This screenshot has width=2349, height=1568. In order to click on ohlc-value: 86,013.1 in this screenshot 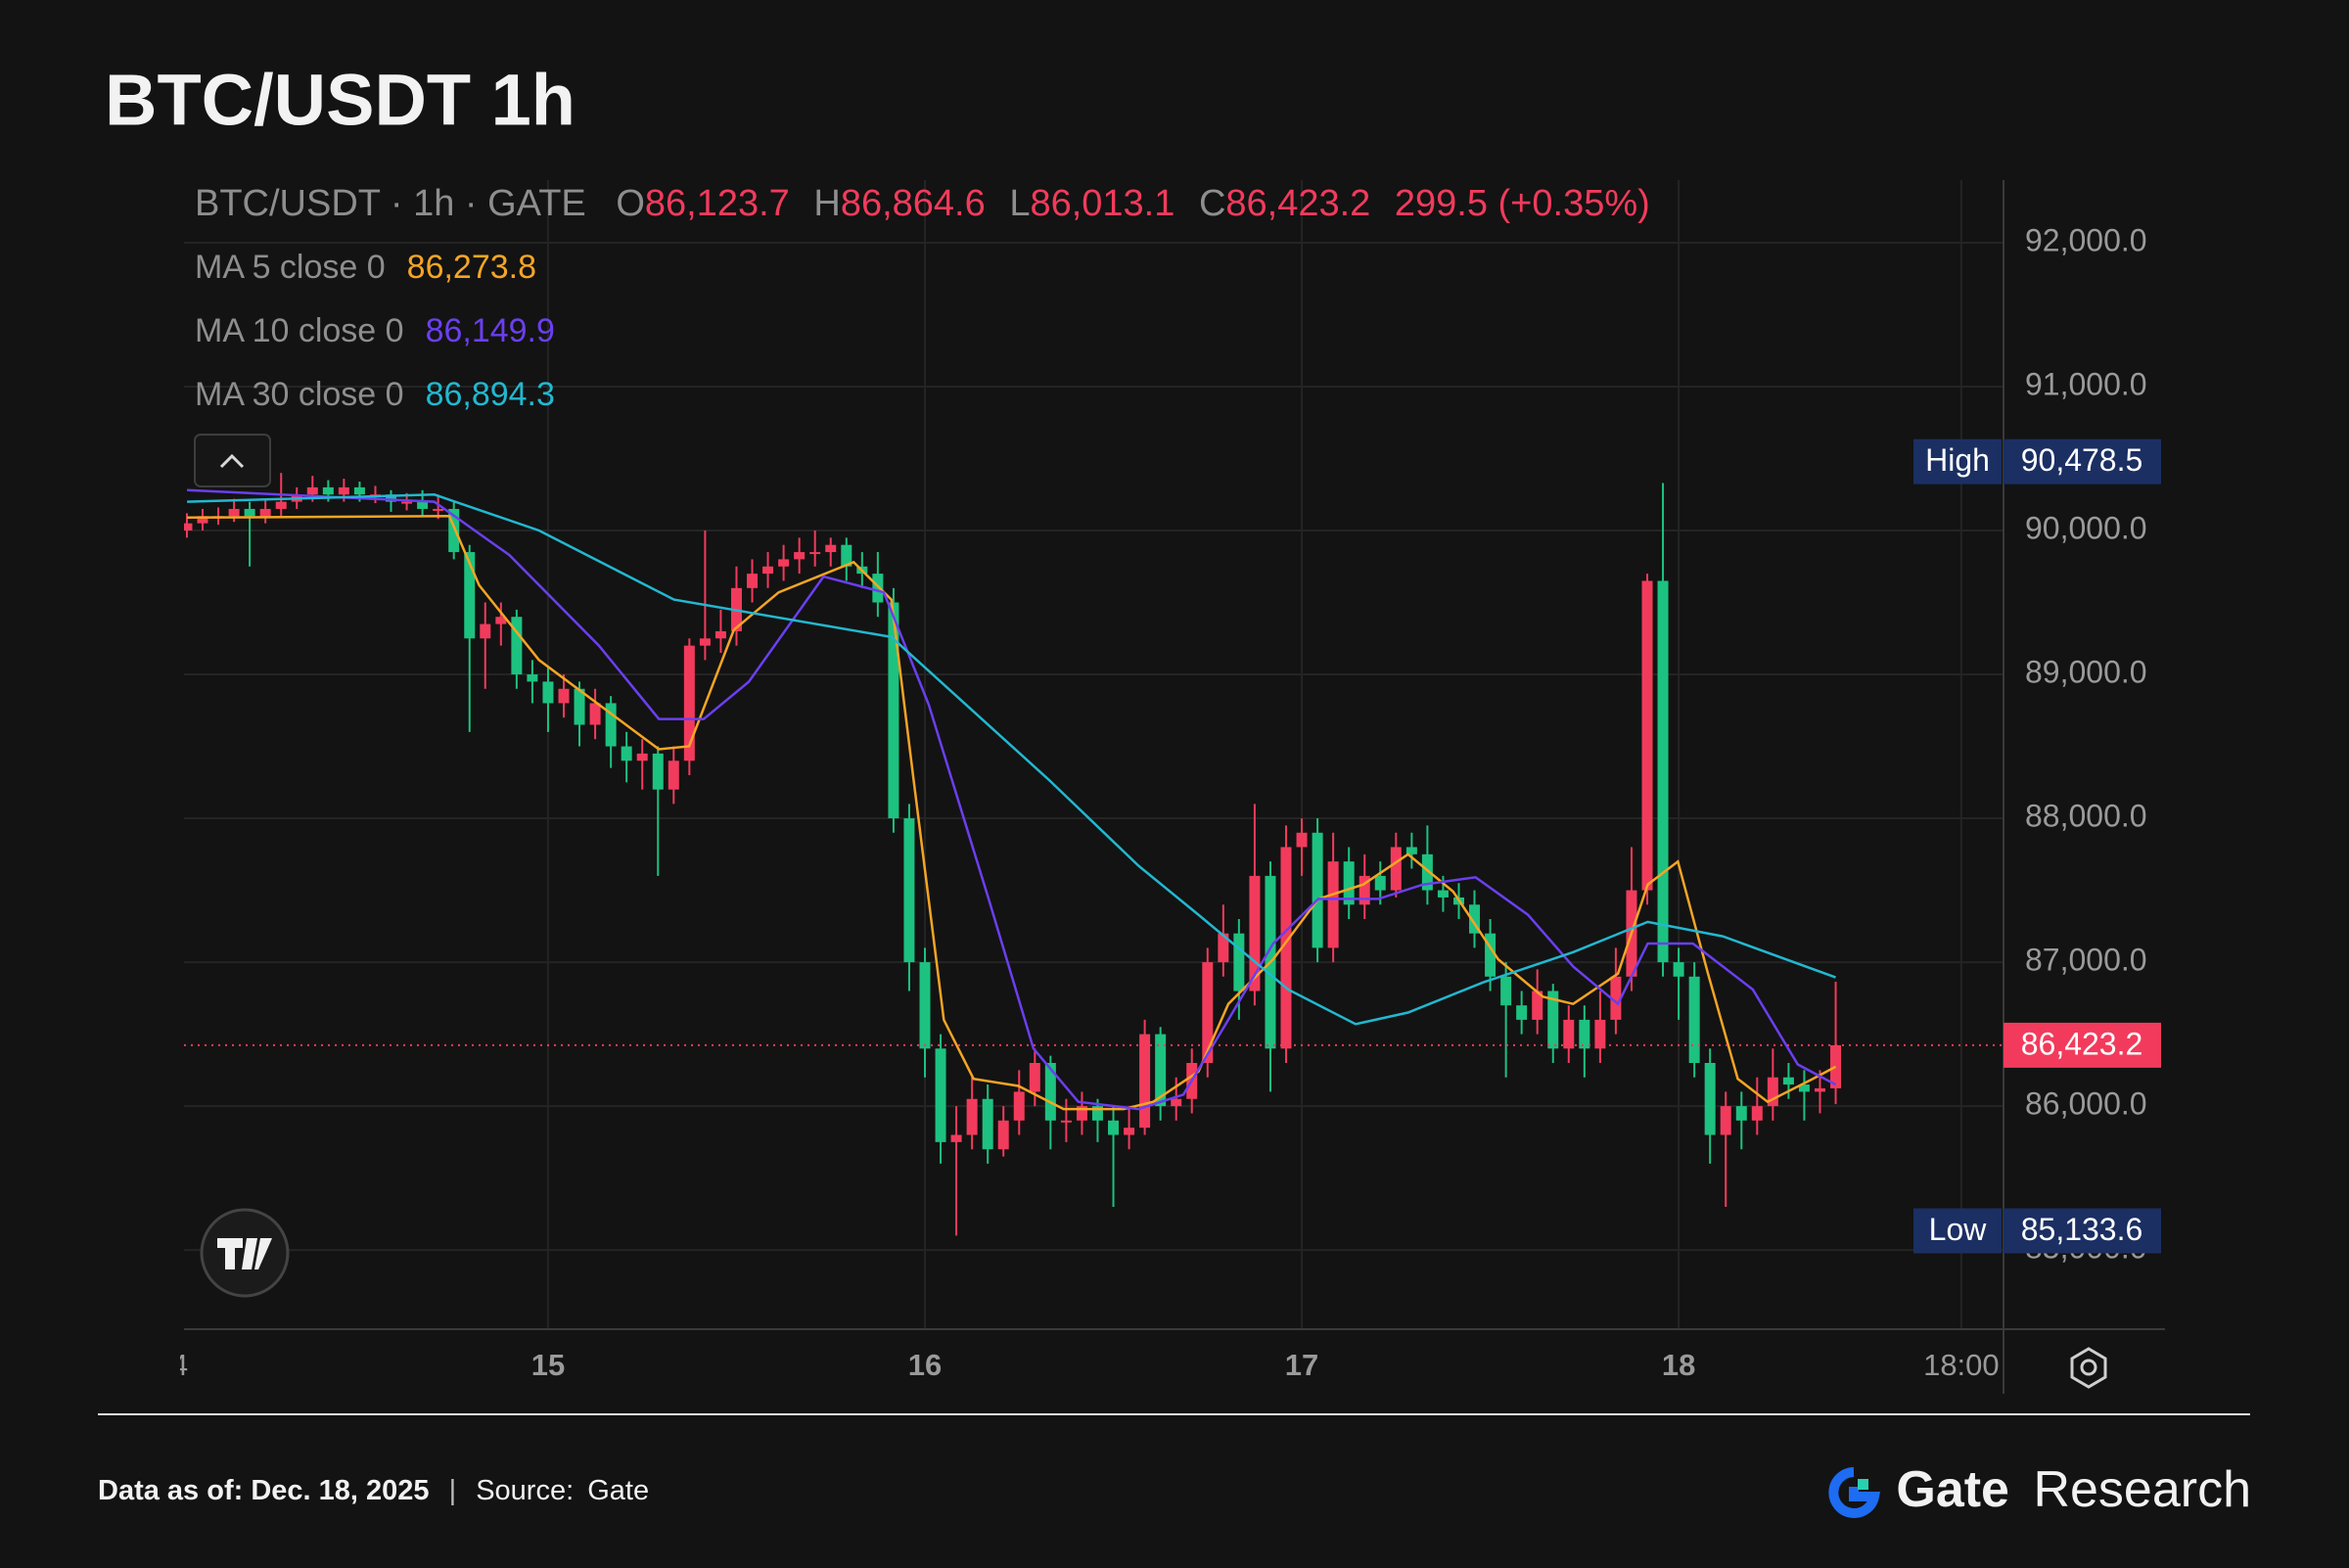, I will do `click(1102, 203)`.